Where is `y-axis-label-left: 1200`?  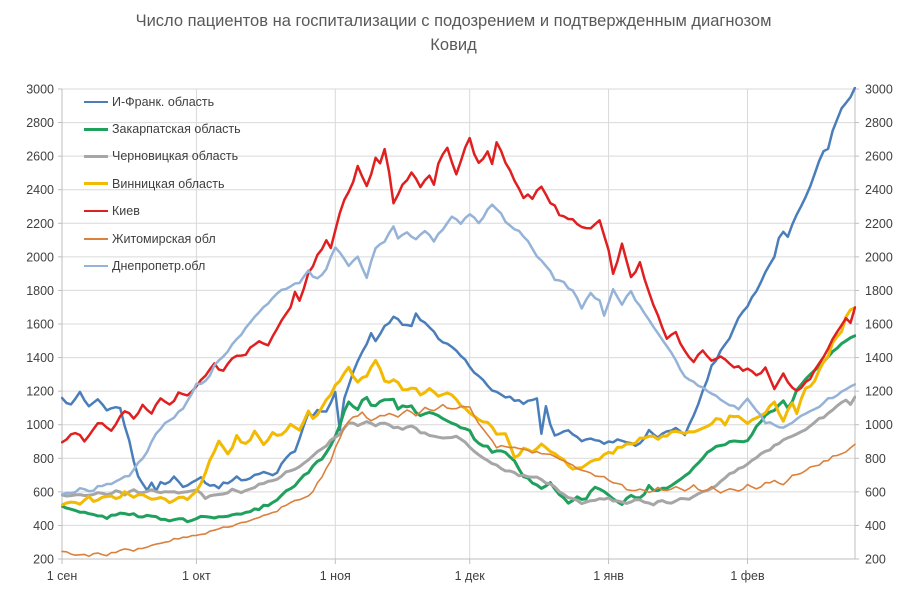
y-axis-label-left: 1200 is located at coordinates (40, 392).